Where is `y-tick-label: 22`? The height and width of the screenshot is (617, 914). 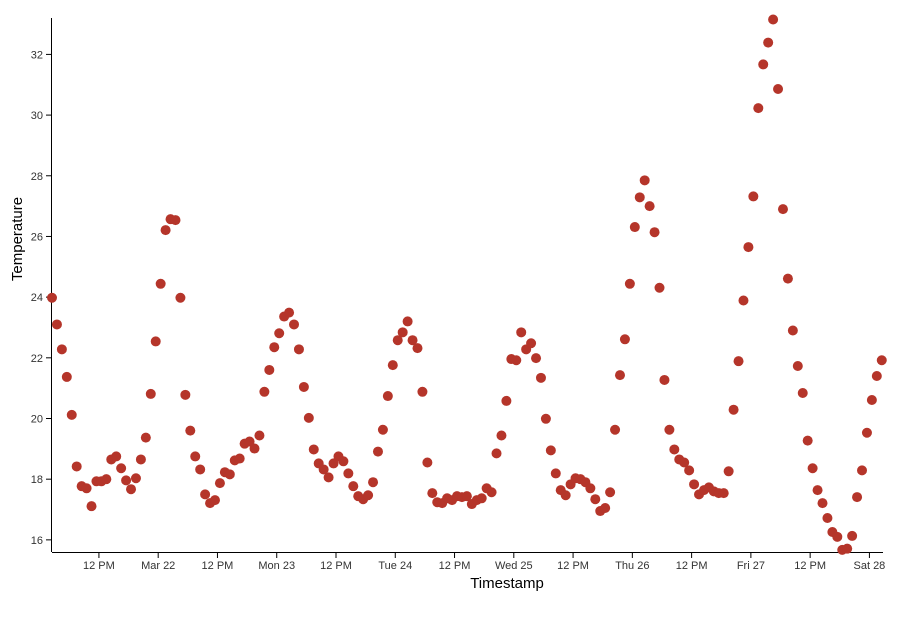 y-tick-label: 22 is located at coordinates (37, 359).